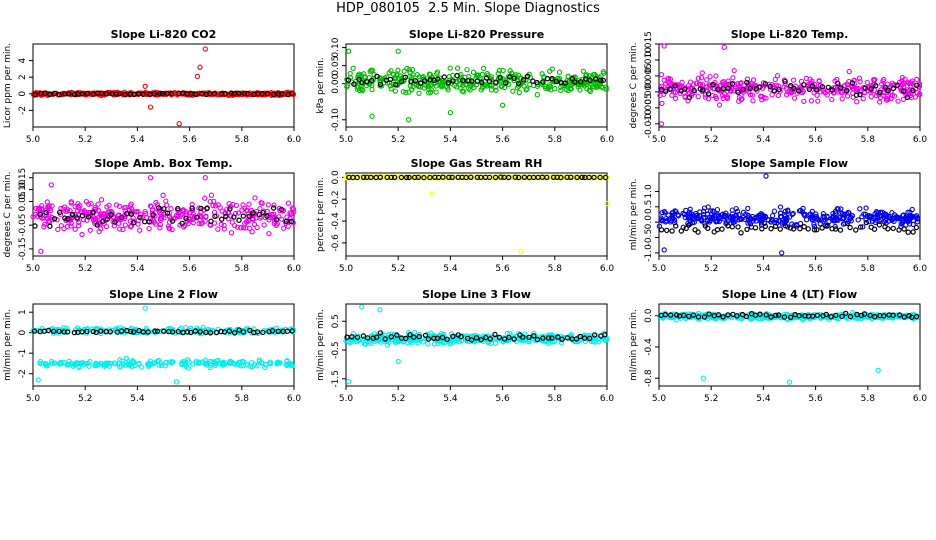 The image size is (936, 540). Describe the element at coordinates (294, 269) in the screenshot. I see `x-tick-label: 6.0` at that location.